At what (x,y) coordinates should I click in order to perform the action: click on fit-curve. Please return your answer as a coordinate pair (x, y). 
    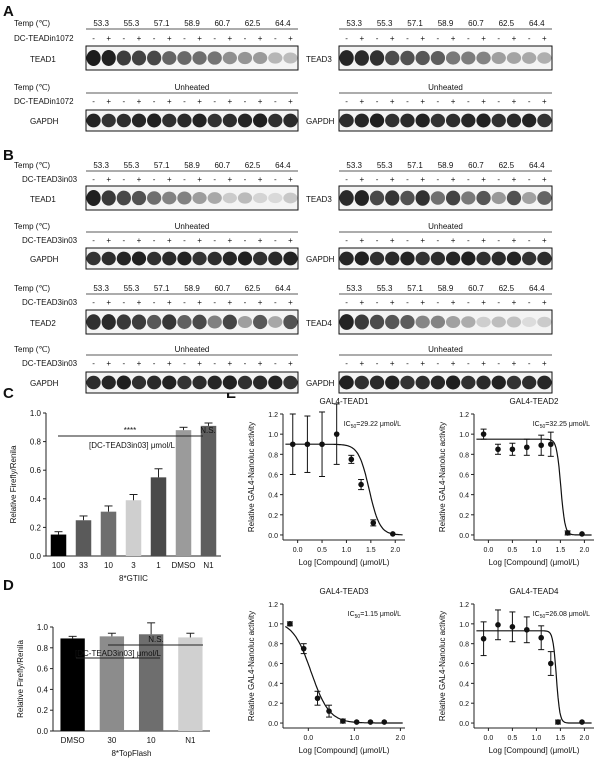
    Looking at the image, I should click on (344, 489).